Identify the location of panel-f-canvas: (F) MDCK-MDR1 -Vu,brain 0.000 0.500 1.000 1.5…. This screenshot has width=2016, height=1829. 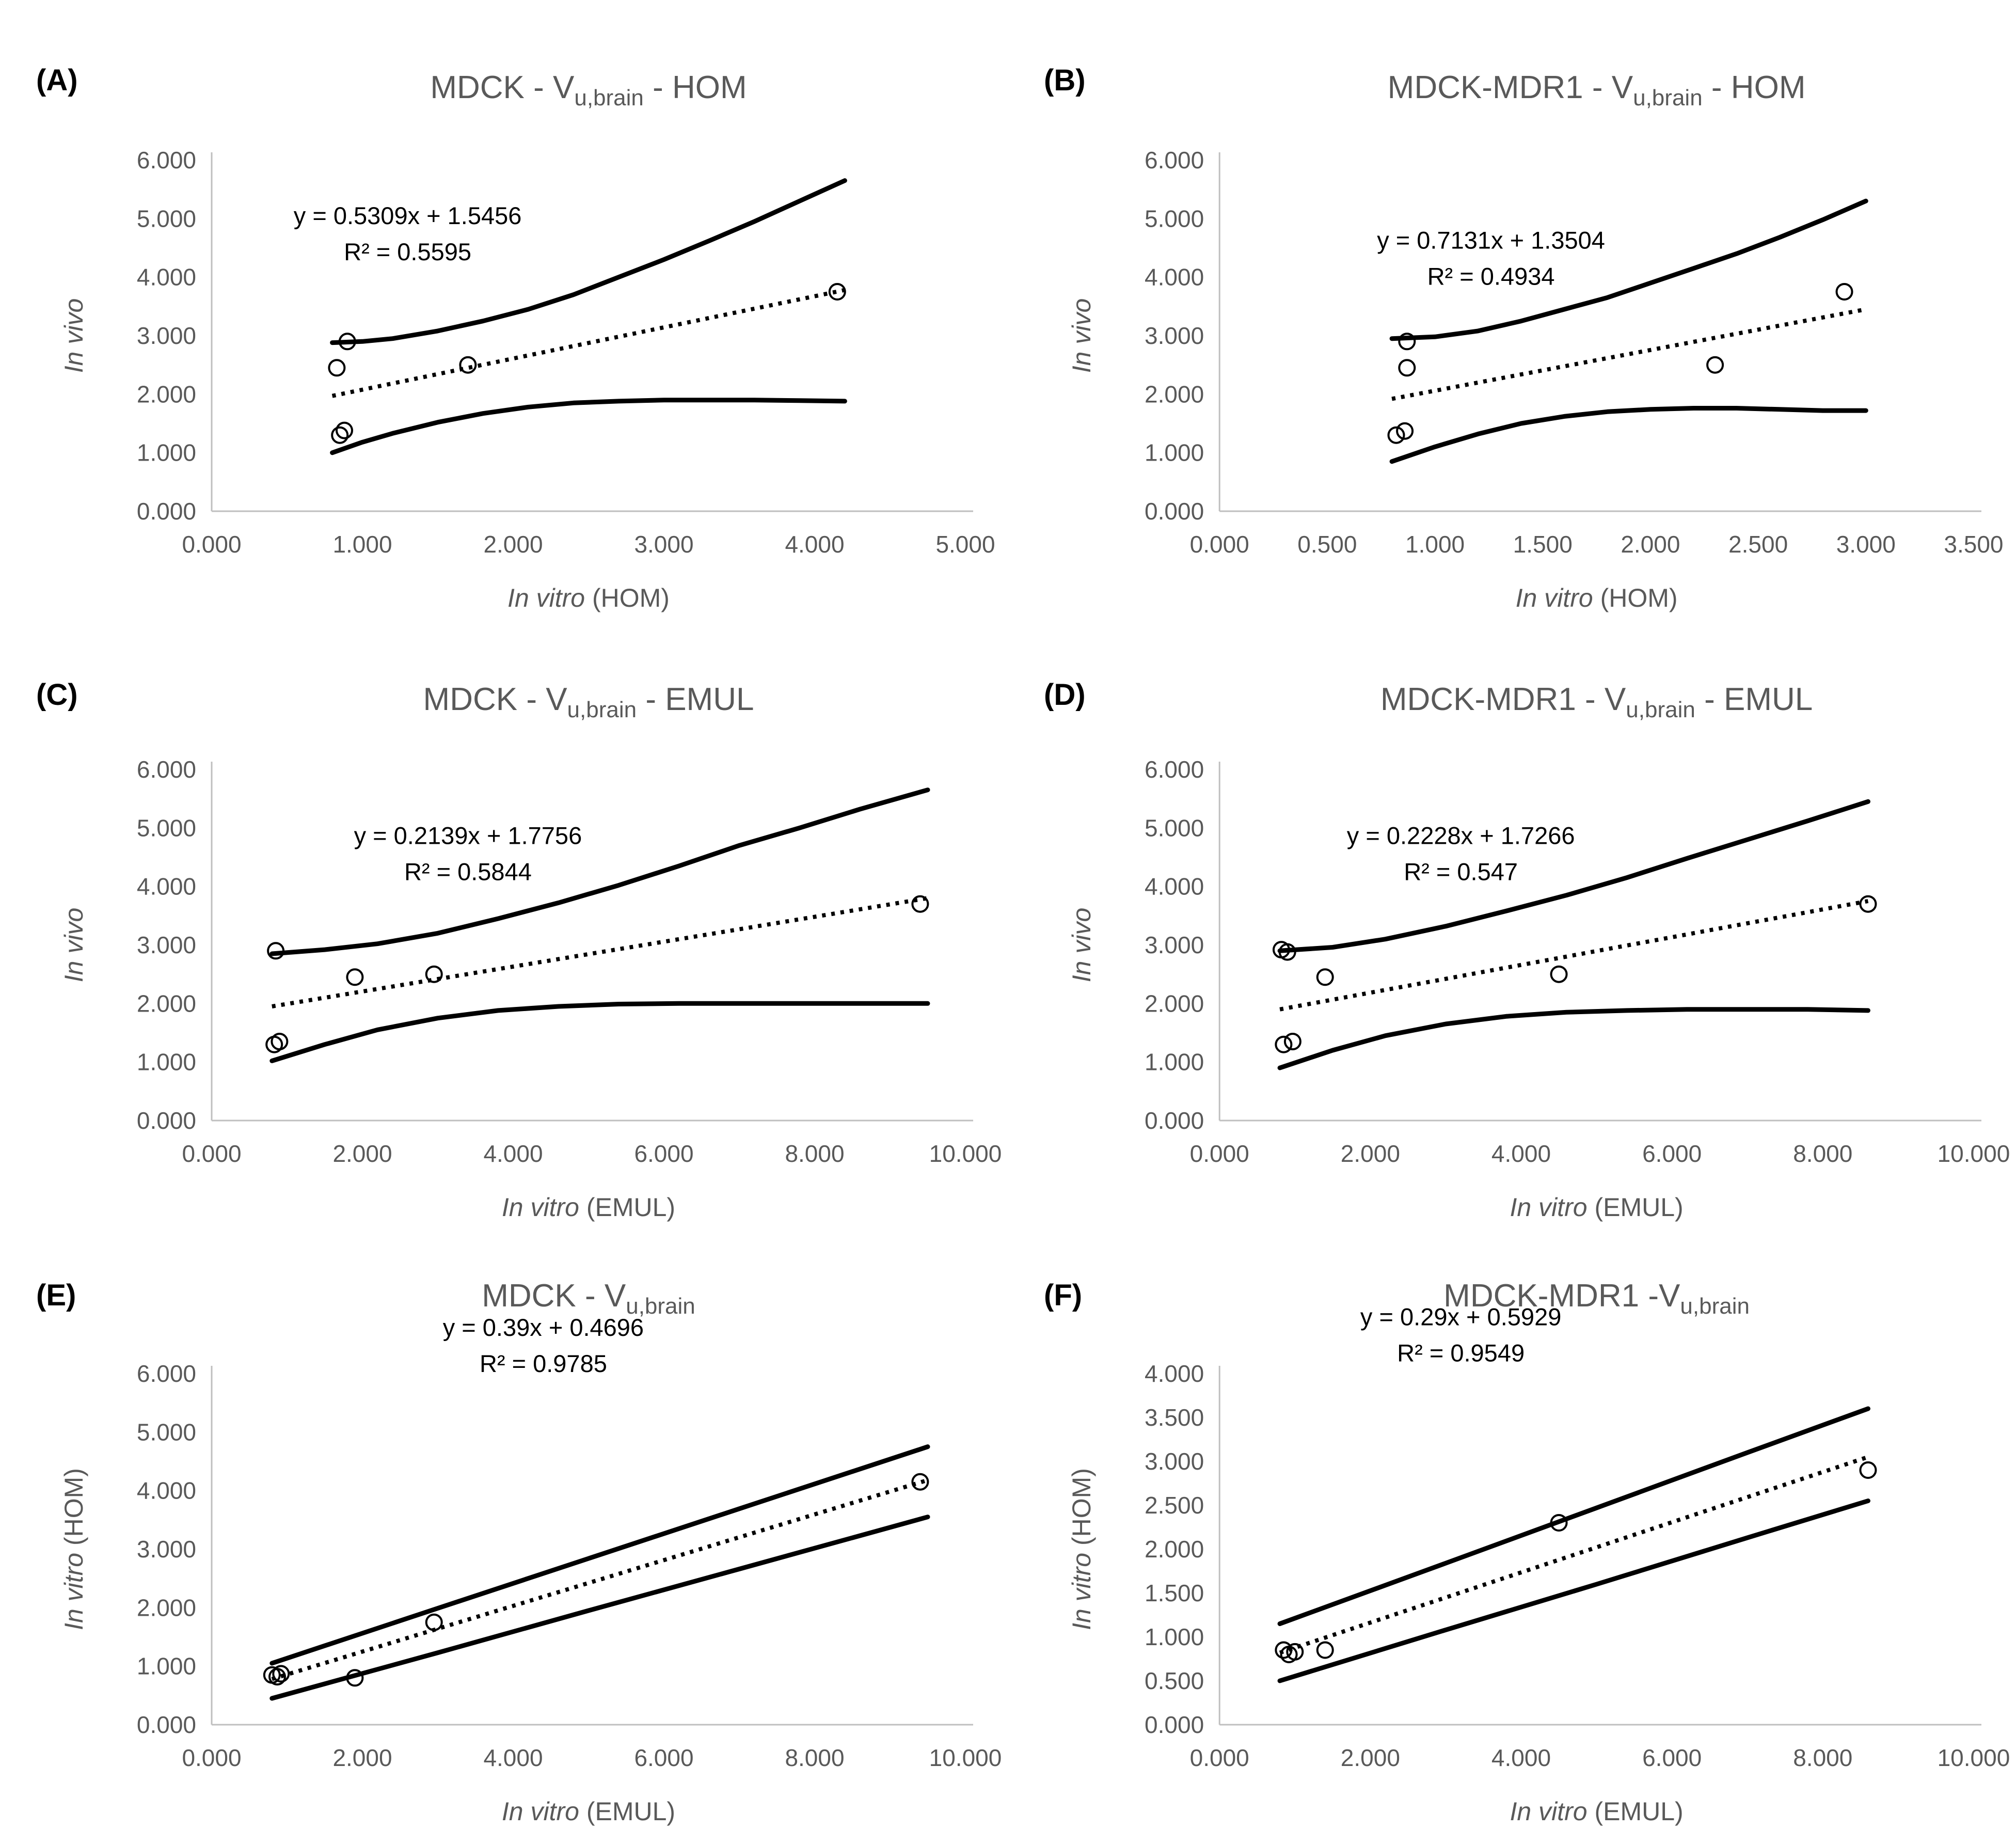
(1527, 1552).